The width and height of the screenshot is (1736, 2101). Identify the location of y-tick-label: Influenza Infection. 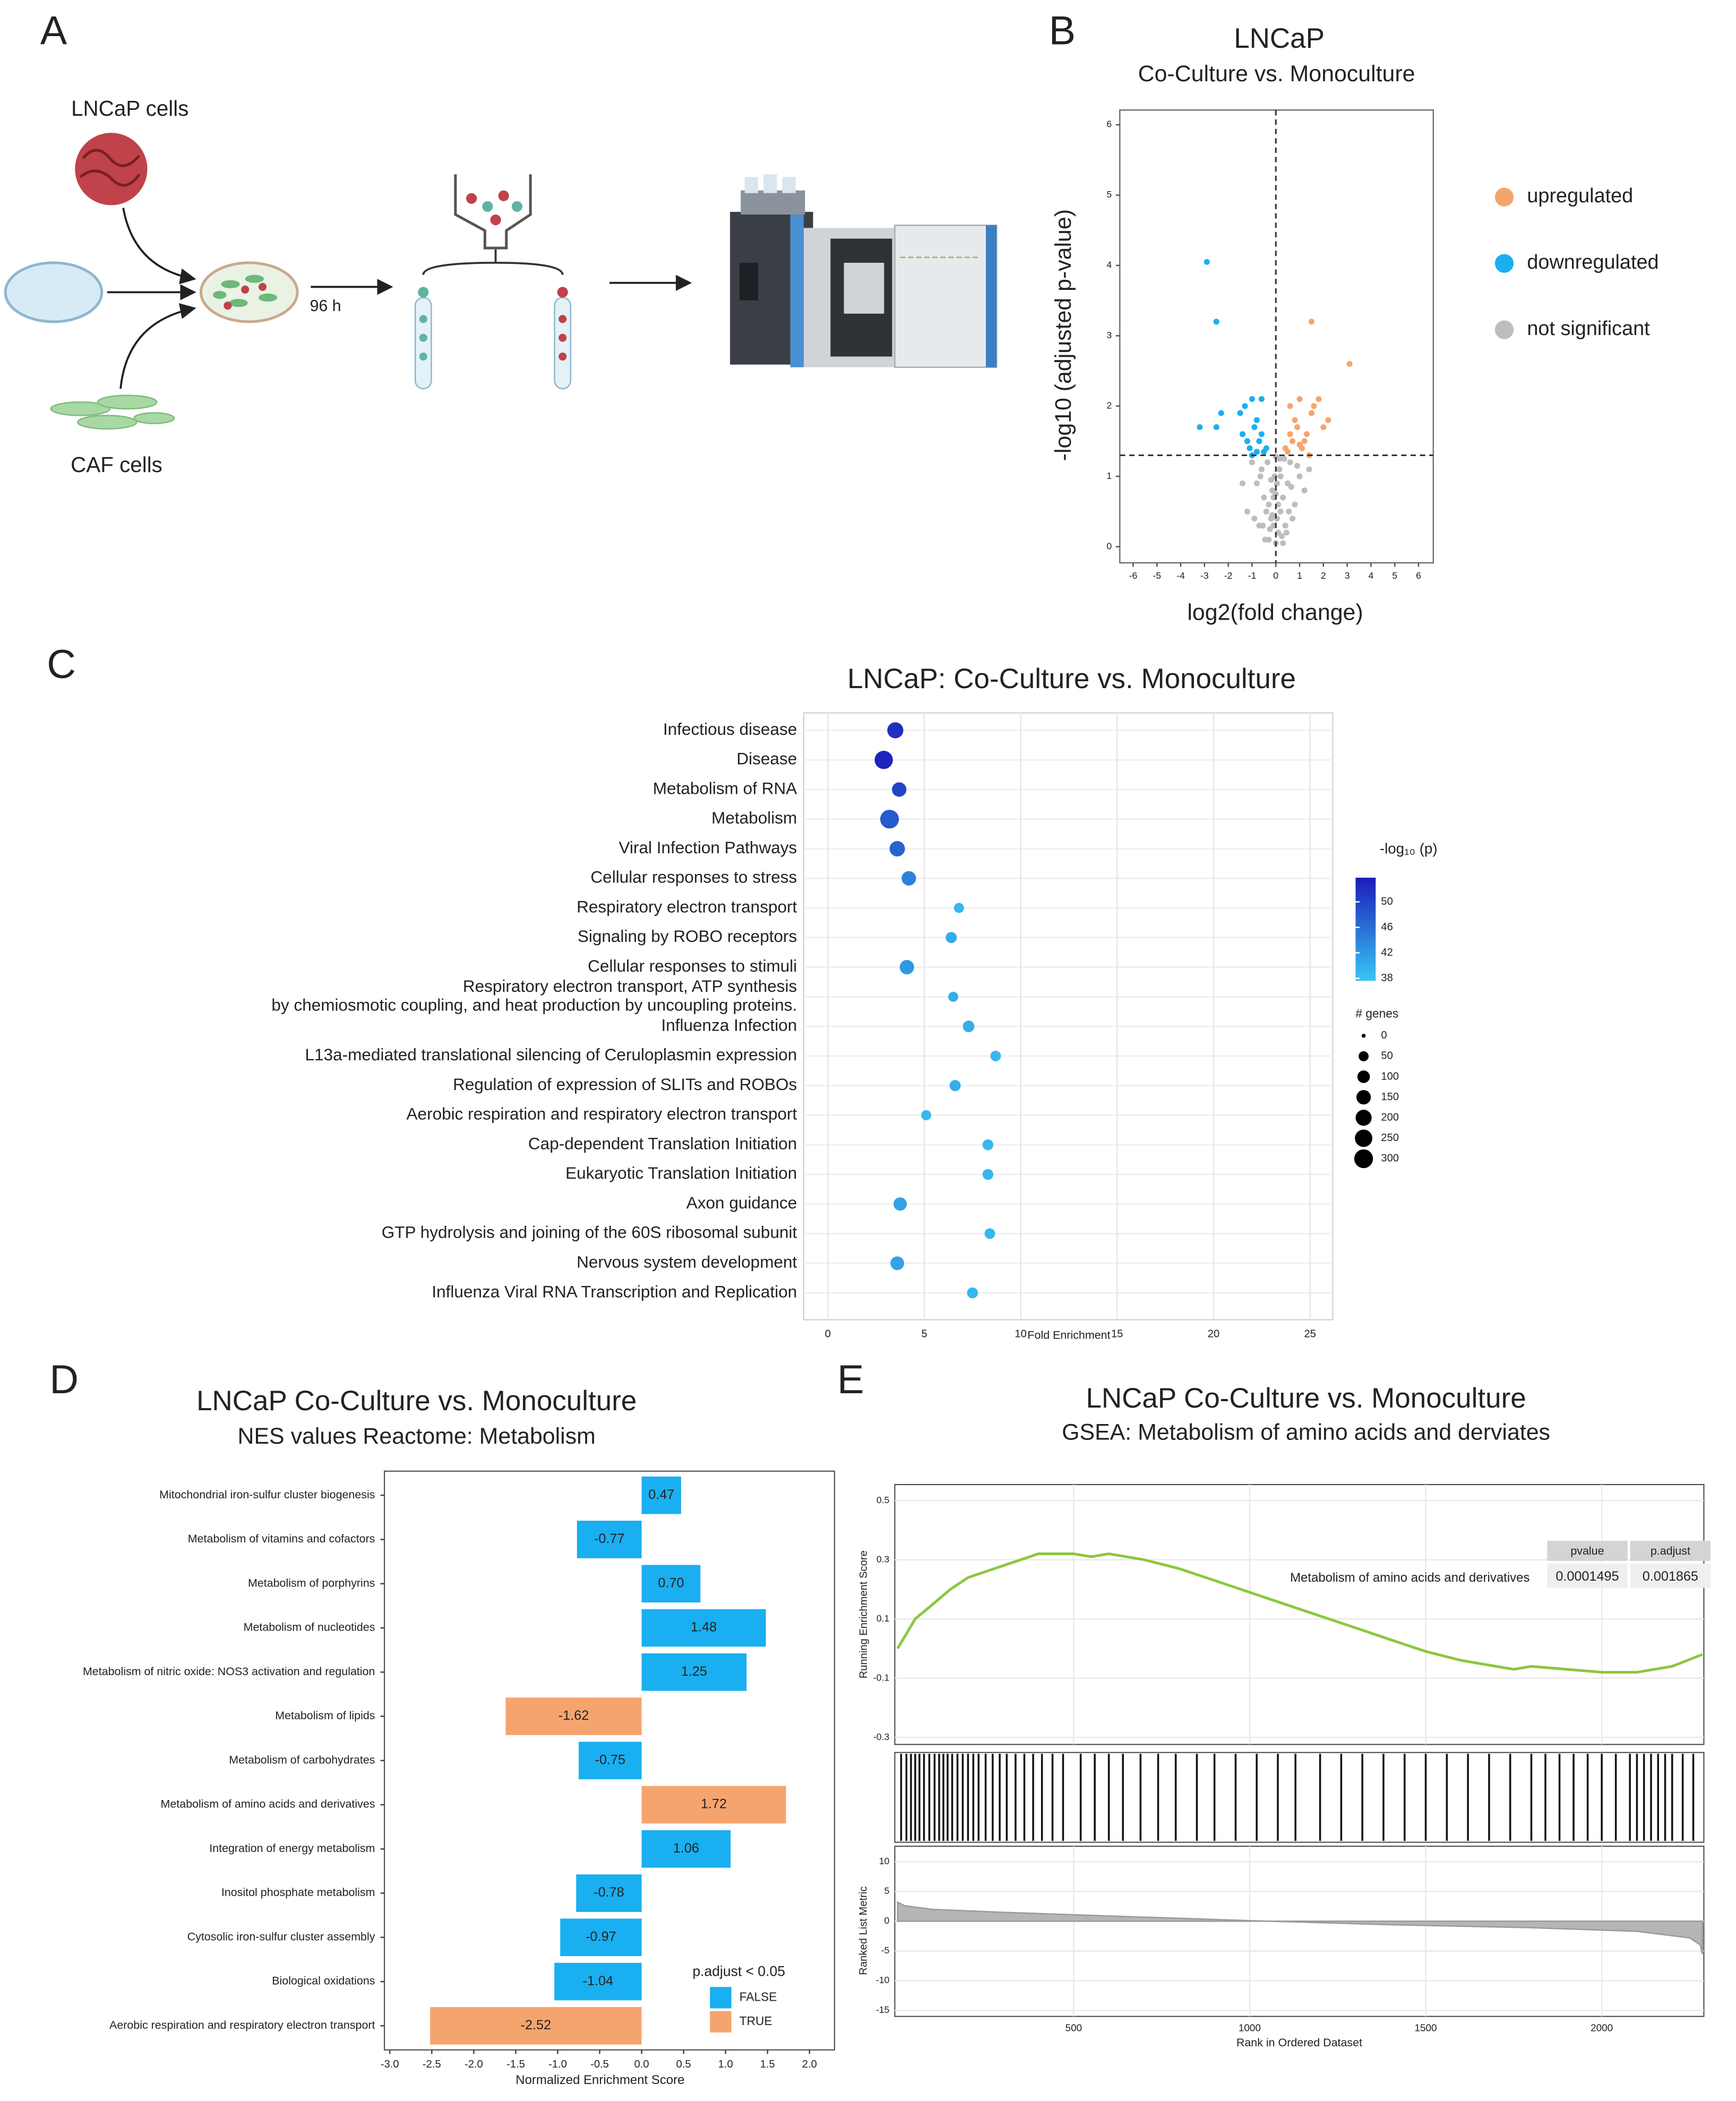
(729, 1024).